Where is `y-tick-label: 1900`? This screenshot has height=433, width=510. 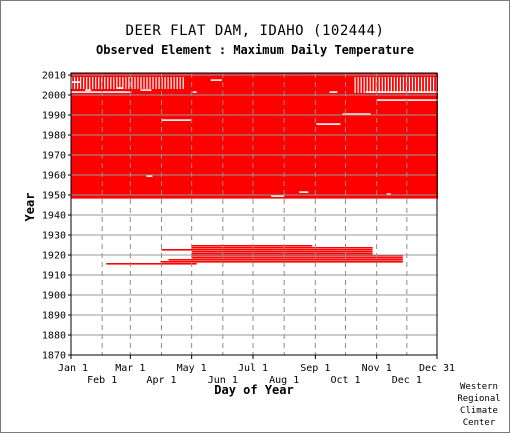 y-tick-label: 1900 is located at coordinates (54, 296).